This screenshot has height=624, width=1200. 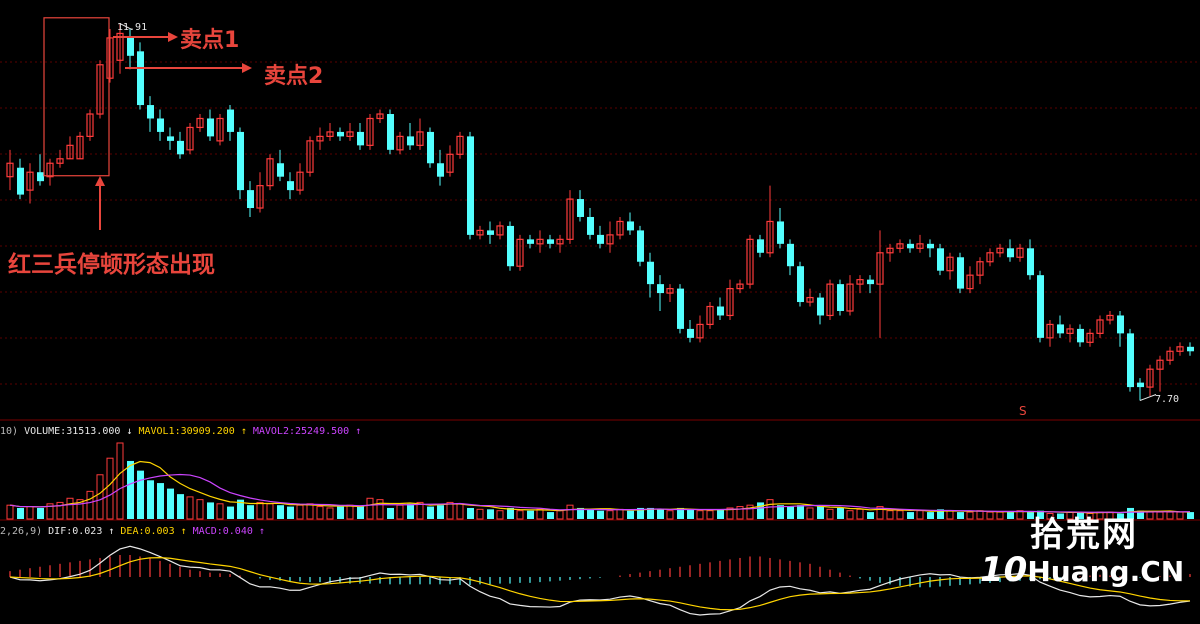 I want to click on mavol2-value: MAVOL2:25249.500 ↑, so click(x=307, y=431).